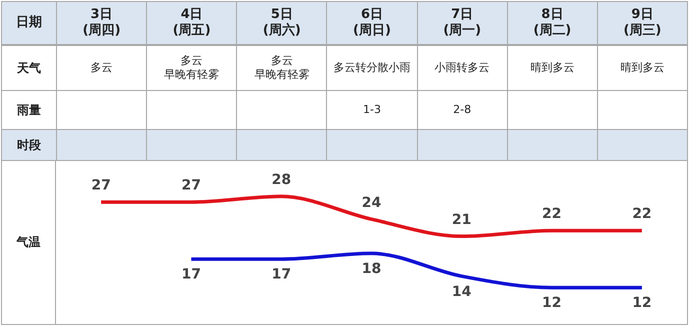 The width and height of the screenshot is (690, 326). Describe the element at coordinates (552, 23) in the screenshot. I see `x-tick-label: 8日 (周二)` at that location.